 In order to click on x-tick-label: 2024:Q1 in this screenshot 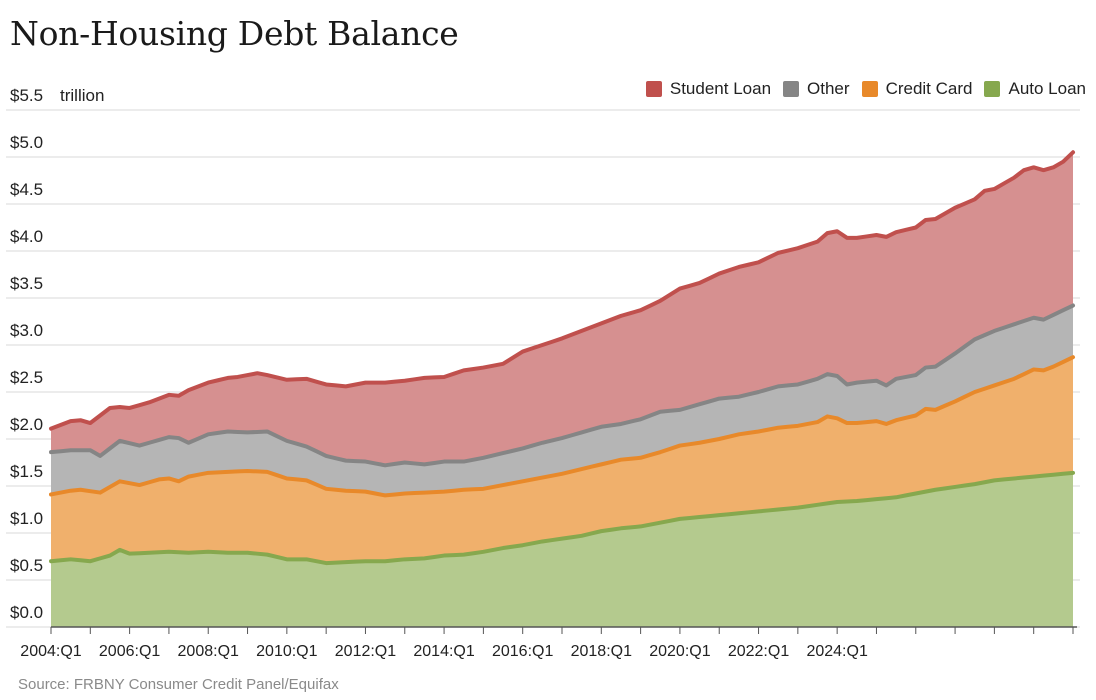, I will do `click(836, 651)`.